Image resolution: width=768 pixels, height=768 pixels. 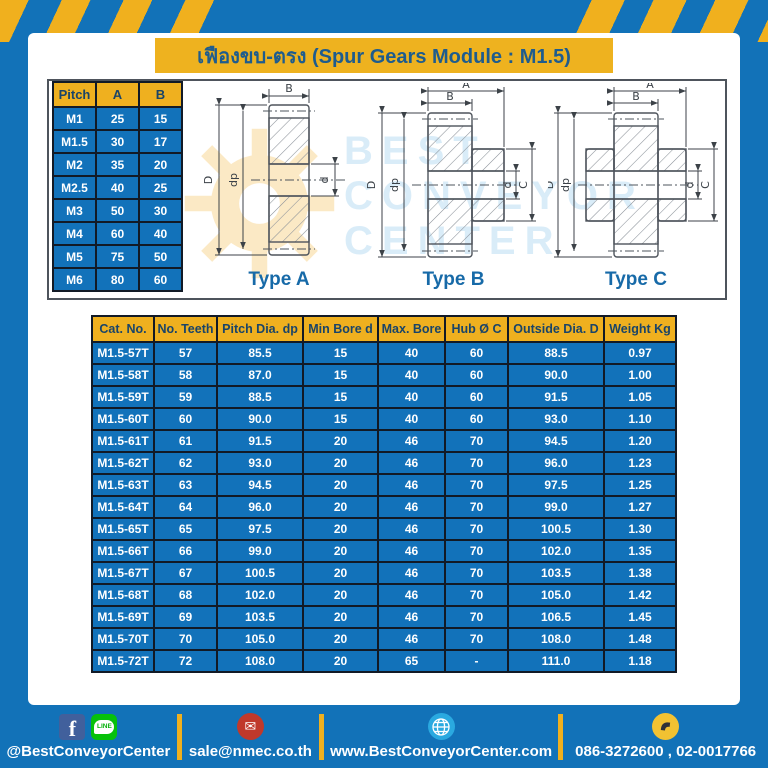 I want to click on table-row: M1.5-64T 64 96.0 20 46 70 99.0 1.27, so click(x=384, y=507).